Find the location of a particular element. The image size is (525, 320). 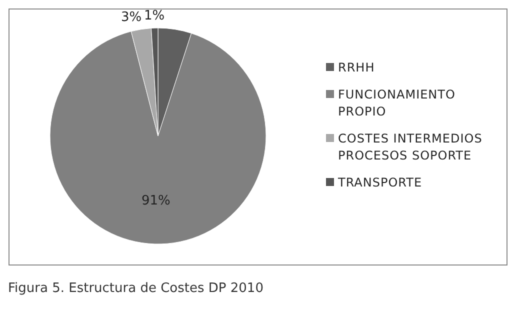

data-label: 1% is located at coordinates (154, 16).